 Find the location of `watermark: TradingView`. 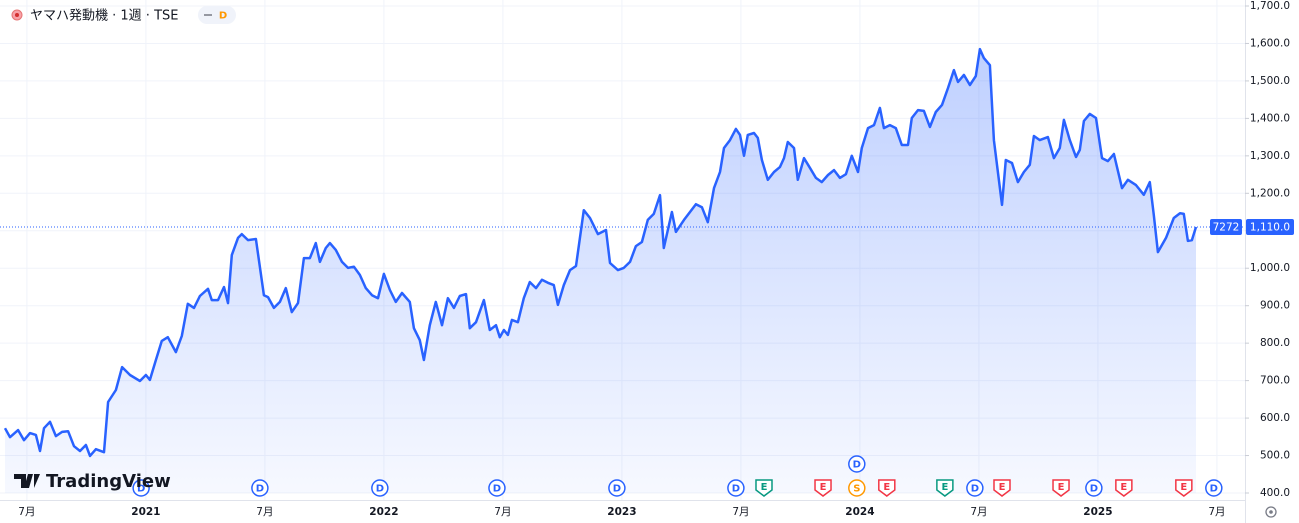

watermark: TradingView is located at coordinates (92, 481).